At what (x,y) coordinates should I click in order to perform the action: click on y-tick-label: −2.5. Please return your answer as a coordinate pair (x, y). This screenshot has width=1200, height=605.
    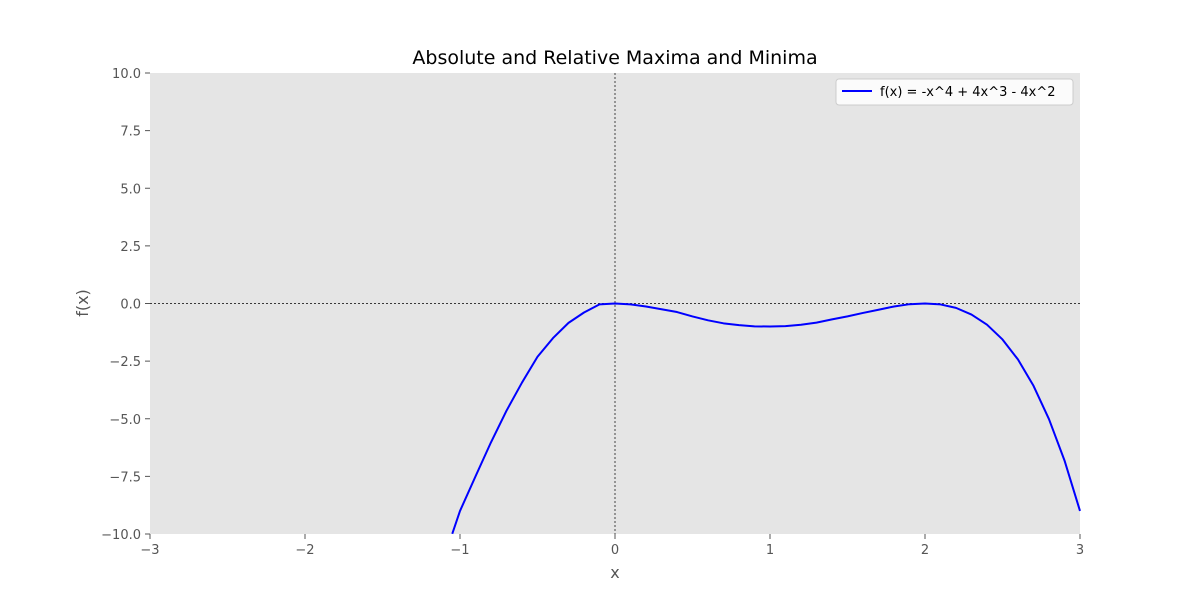
    Looking at the image, I should click on (125, 362).